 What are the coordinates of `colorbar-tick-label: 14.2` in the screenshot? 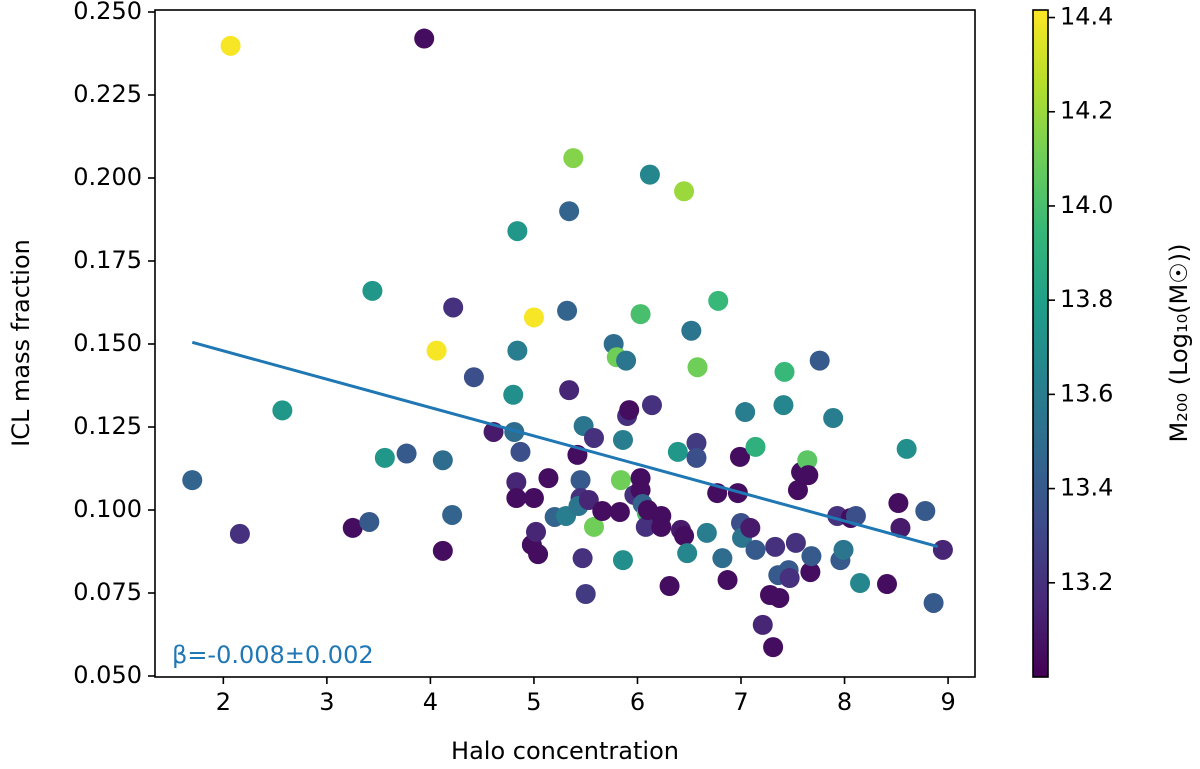 It's located at (1086, 111).